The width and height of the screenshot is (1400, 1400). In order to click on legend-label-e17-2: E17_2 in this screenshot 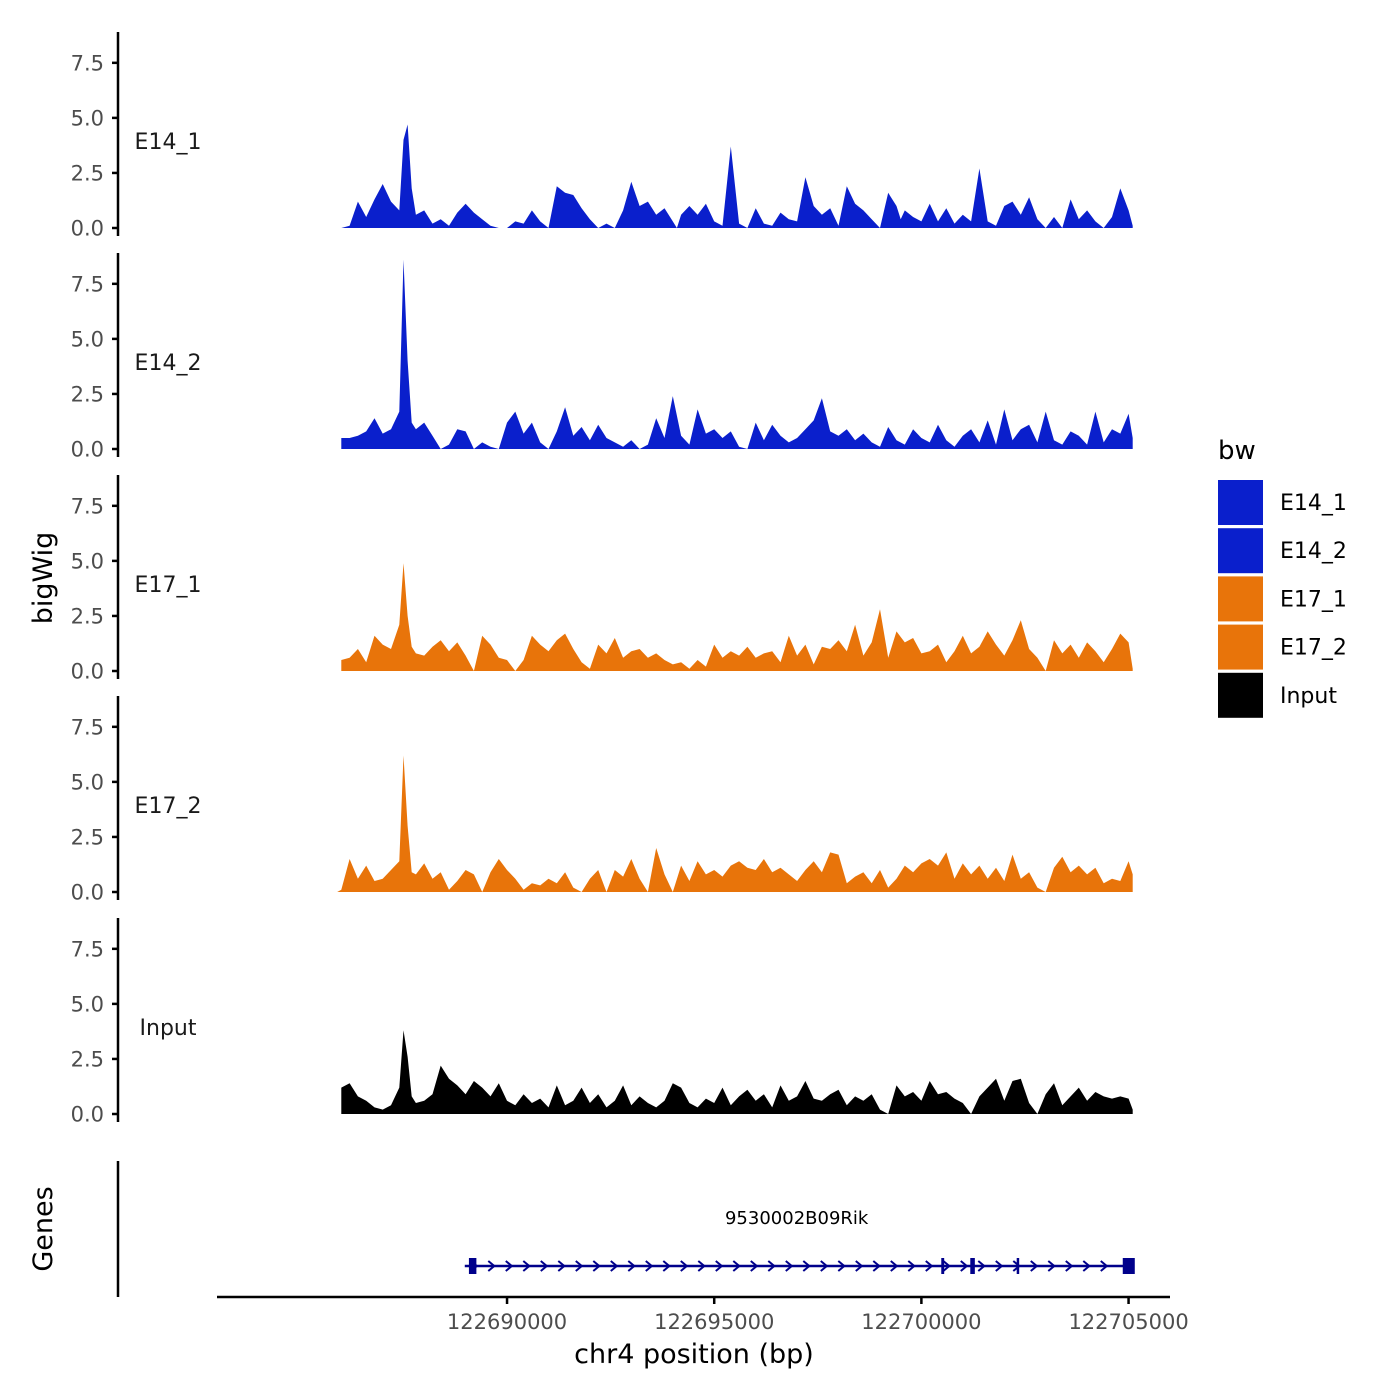, I will do `click(1313, 648)`.